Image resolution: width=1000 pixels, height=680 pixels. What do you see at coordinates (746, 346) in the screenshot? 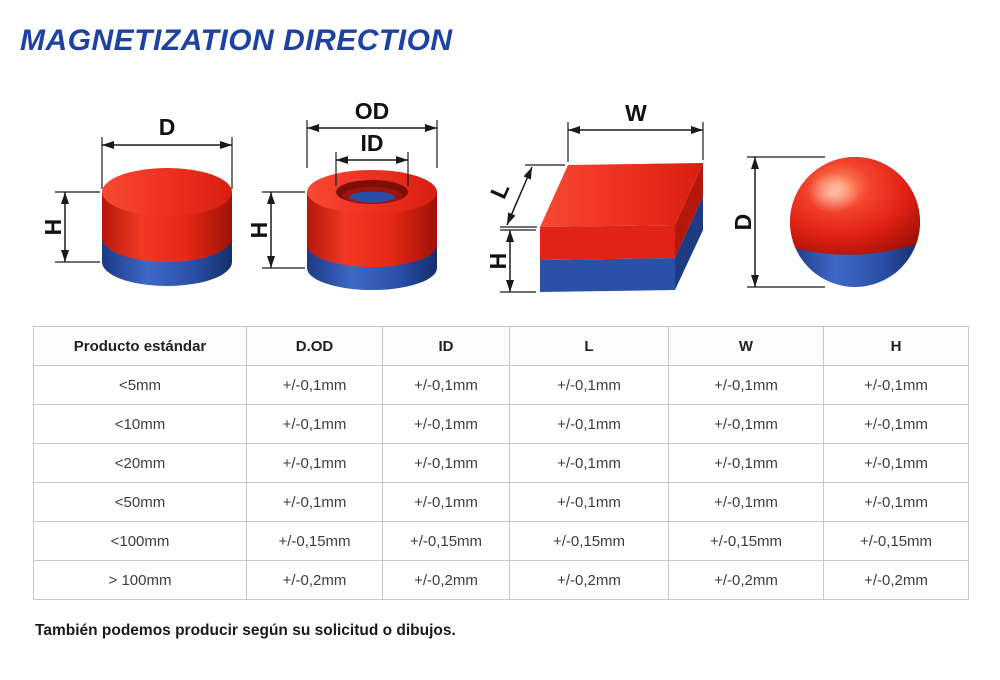
I see `column-header-w: W` at bounding box center [746, 346].